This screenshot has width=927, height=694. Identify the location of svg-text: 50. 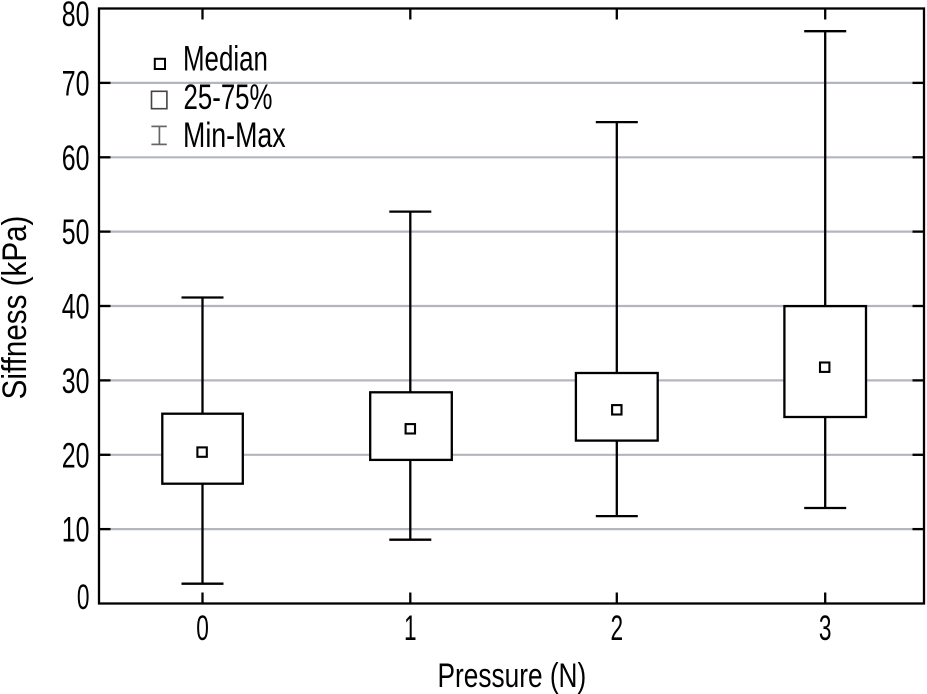
(76, 232).